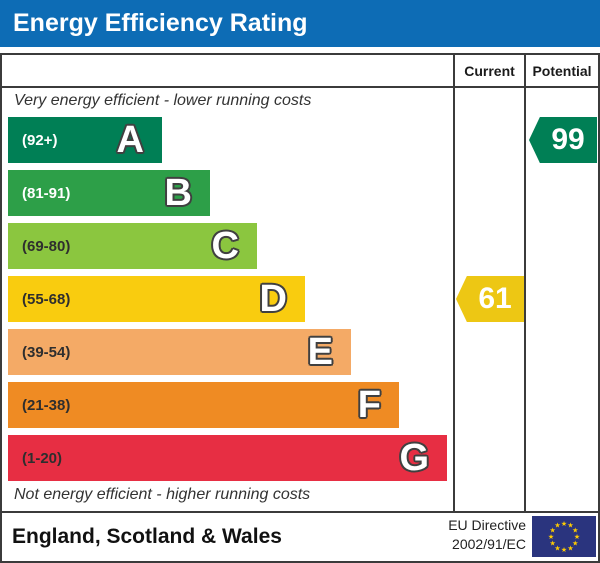 This screenshot has width=600, height=563. Describe the element at coordinates (487, 535) in the screenshot. I see `eu-directive-label: EU Directive 2002/91/EC` at that location.